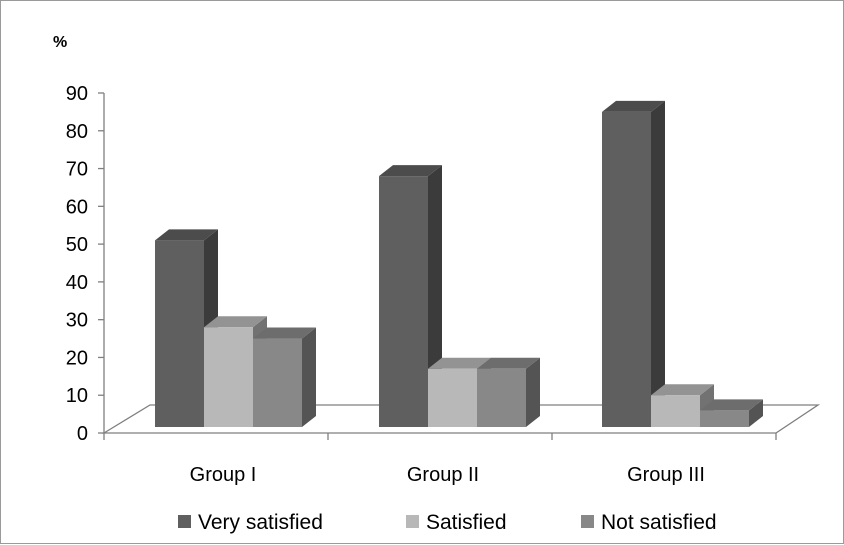  I want to click on y-tick-label: 90, so click(77, 94).